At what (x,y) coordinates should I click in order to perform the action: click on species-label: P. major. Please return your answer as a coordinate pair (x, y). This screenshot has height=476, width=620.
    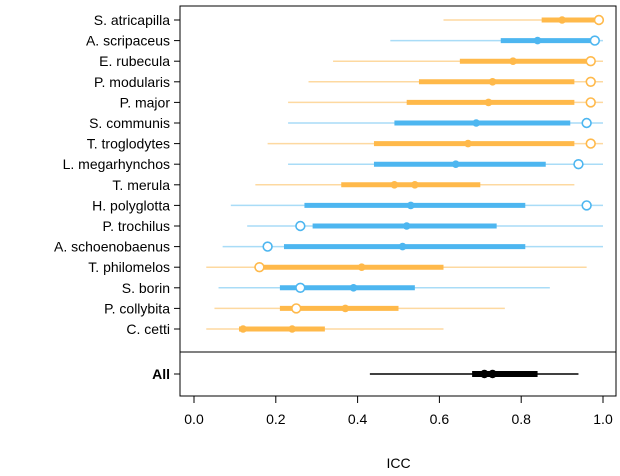
    Looking at the image, I should click on (145, 102).